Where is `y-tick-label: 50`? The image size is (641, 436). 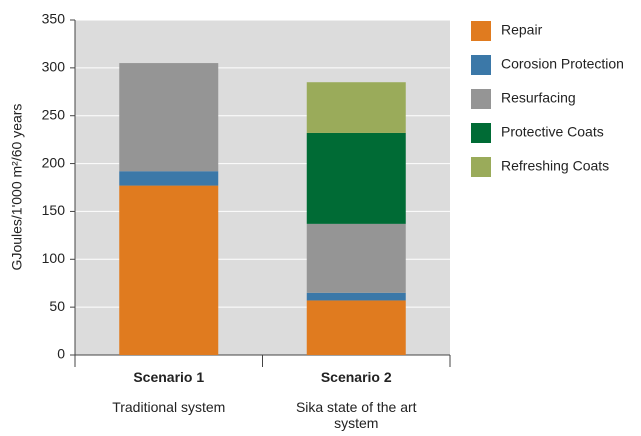
y-tick-label: 50 is located at coordinates (57, 306).